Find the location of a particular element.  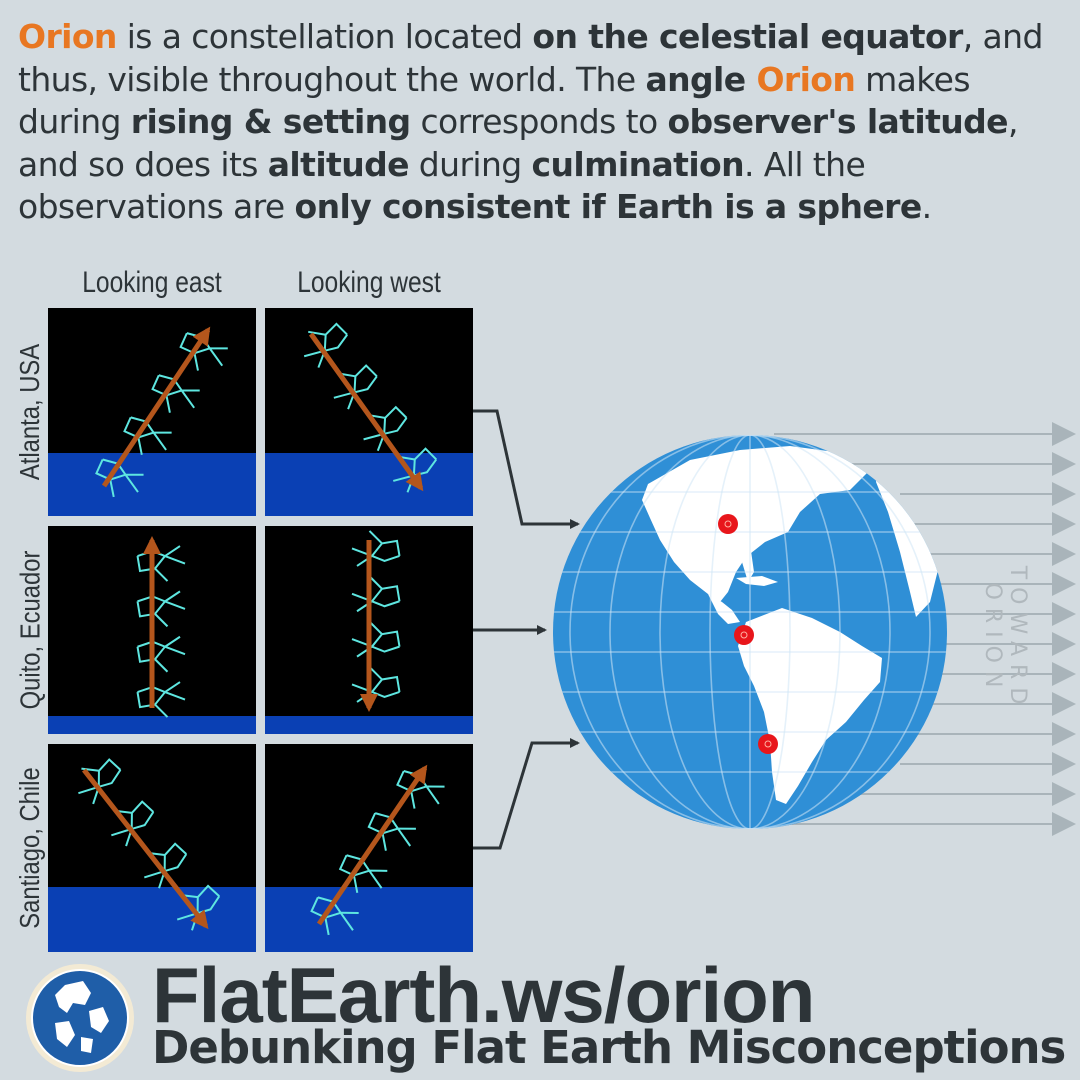

earth-globe is located at coordinates (750, 632).